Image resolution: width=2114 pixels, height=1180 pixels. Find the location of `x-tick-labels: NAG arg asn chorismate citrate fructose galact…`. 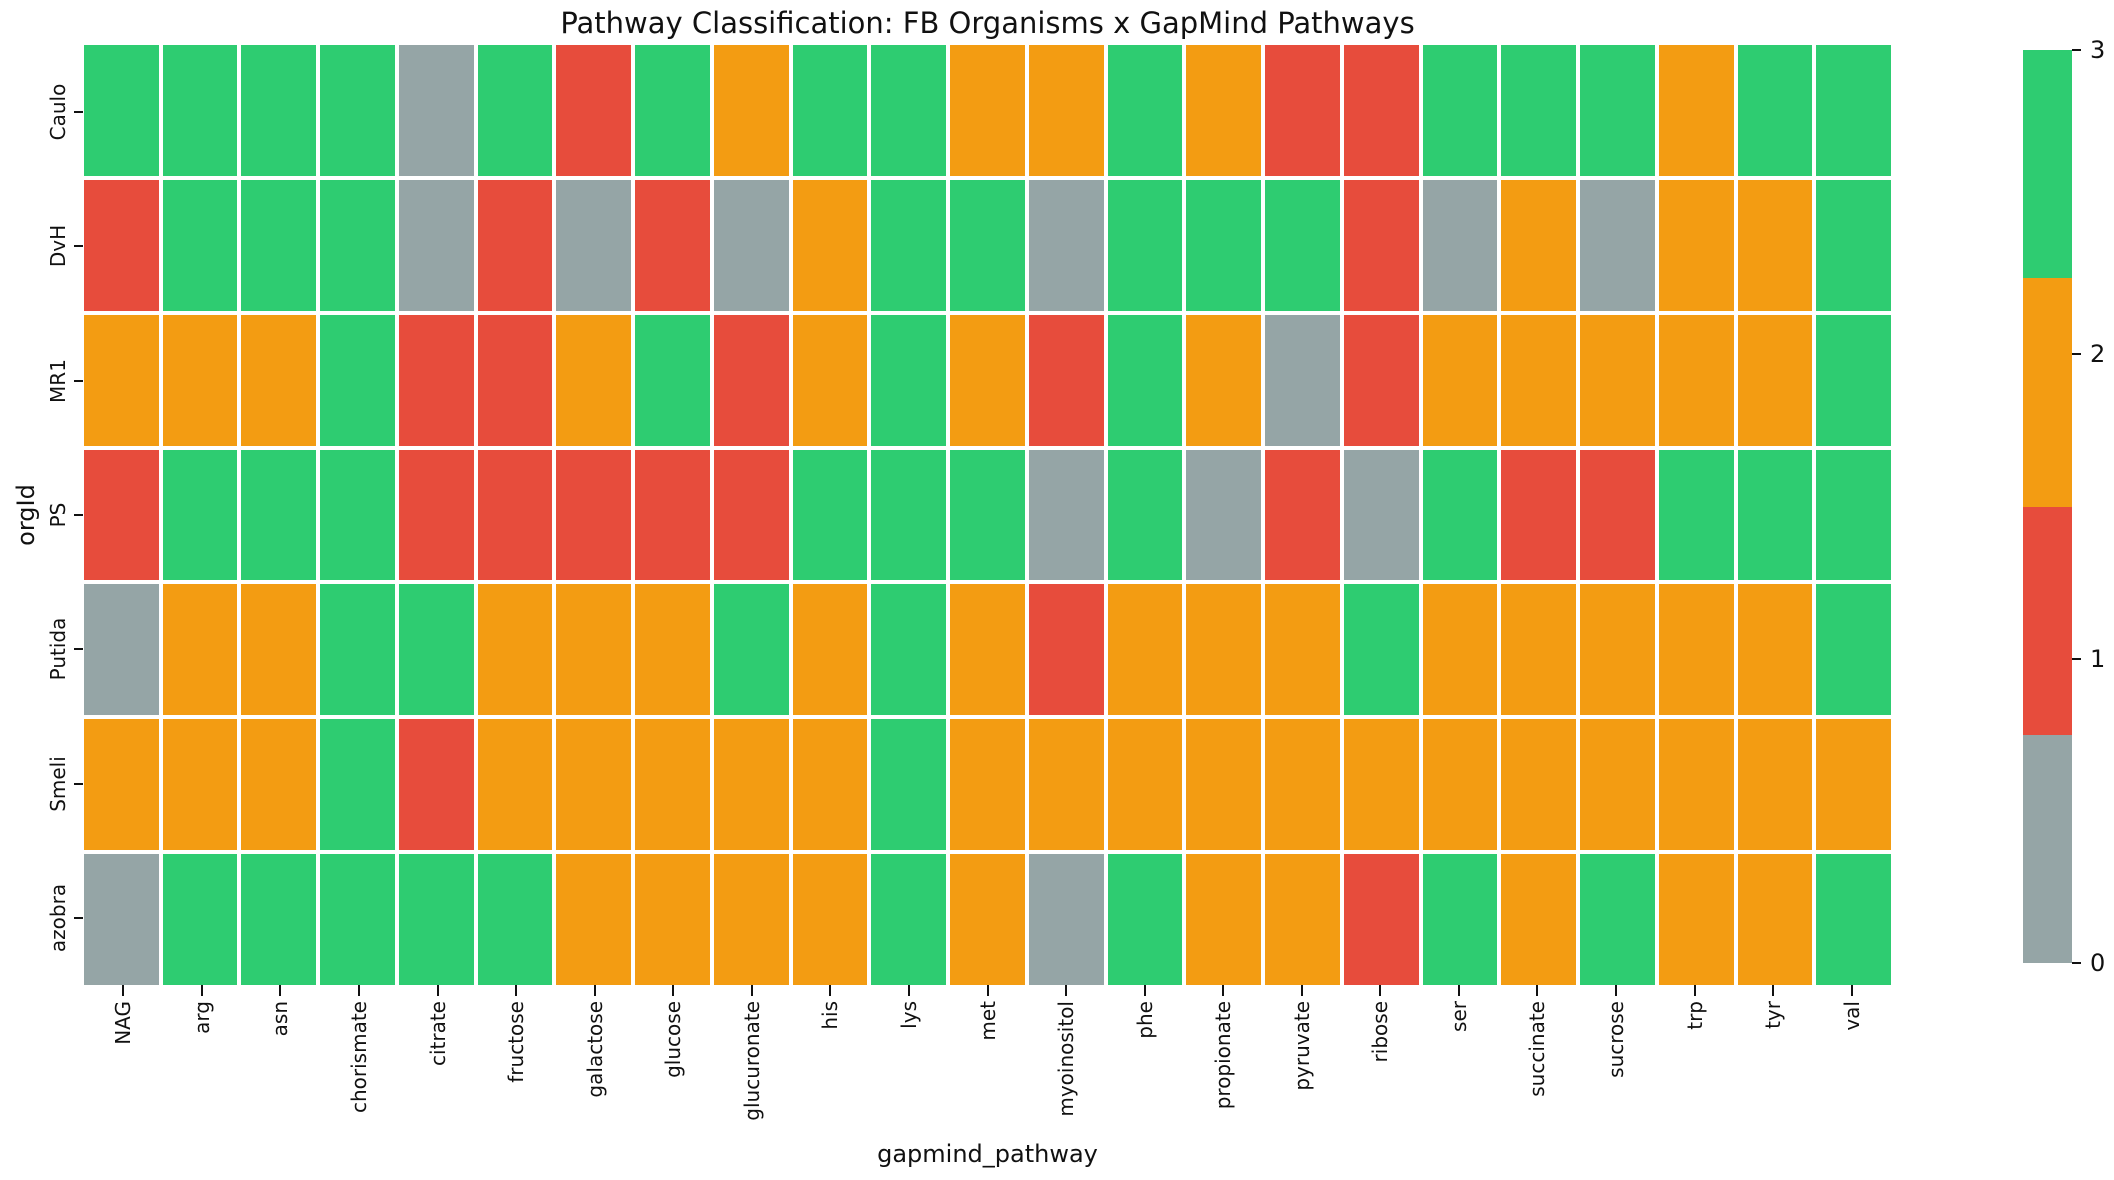

x-tick-labels: NAG arg asn chorismate citrate fructose galact… is located at coordinates (987, 1076).